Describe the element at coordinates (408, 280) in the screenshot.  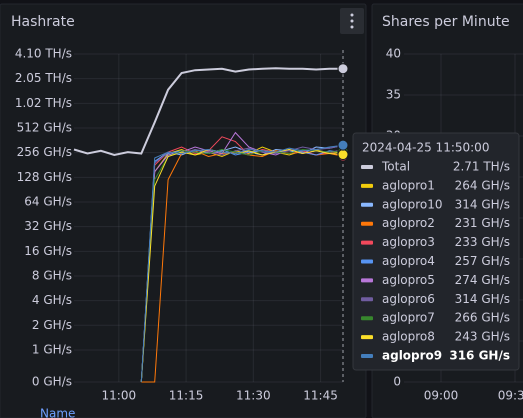
I see `legend-entry: aglopro5` at that location.